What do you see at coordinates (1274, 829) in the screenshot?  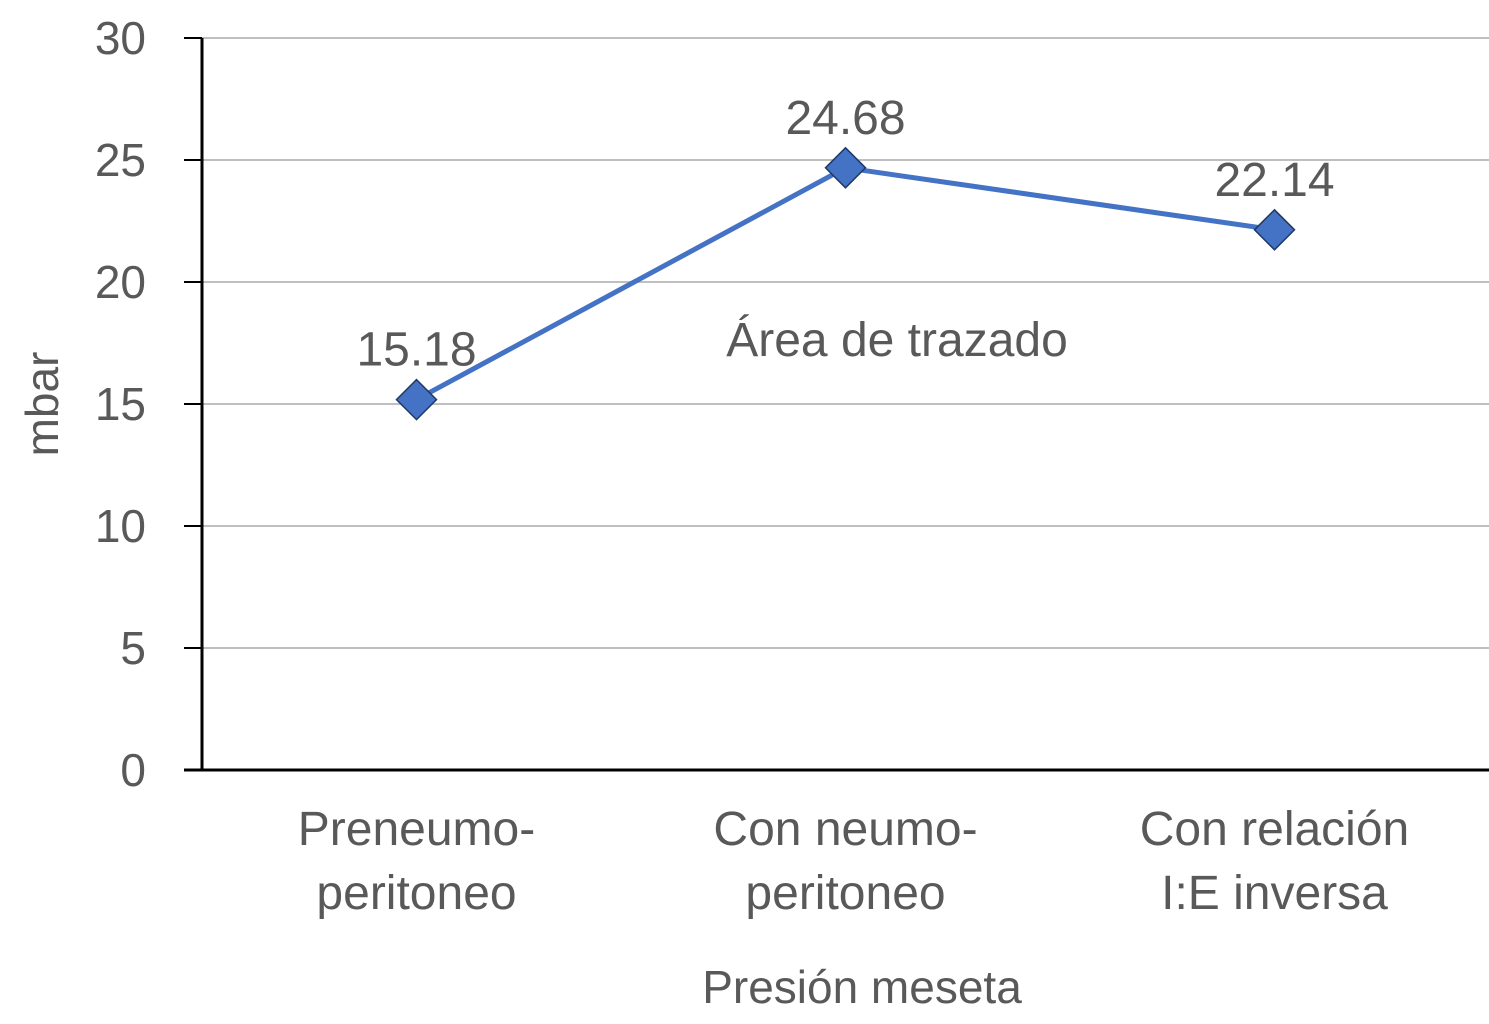 I see `x-category-label: Con relación` at bounding box center [1274, 829].